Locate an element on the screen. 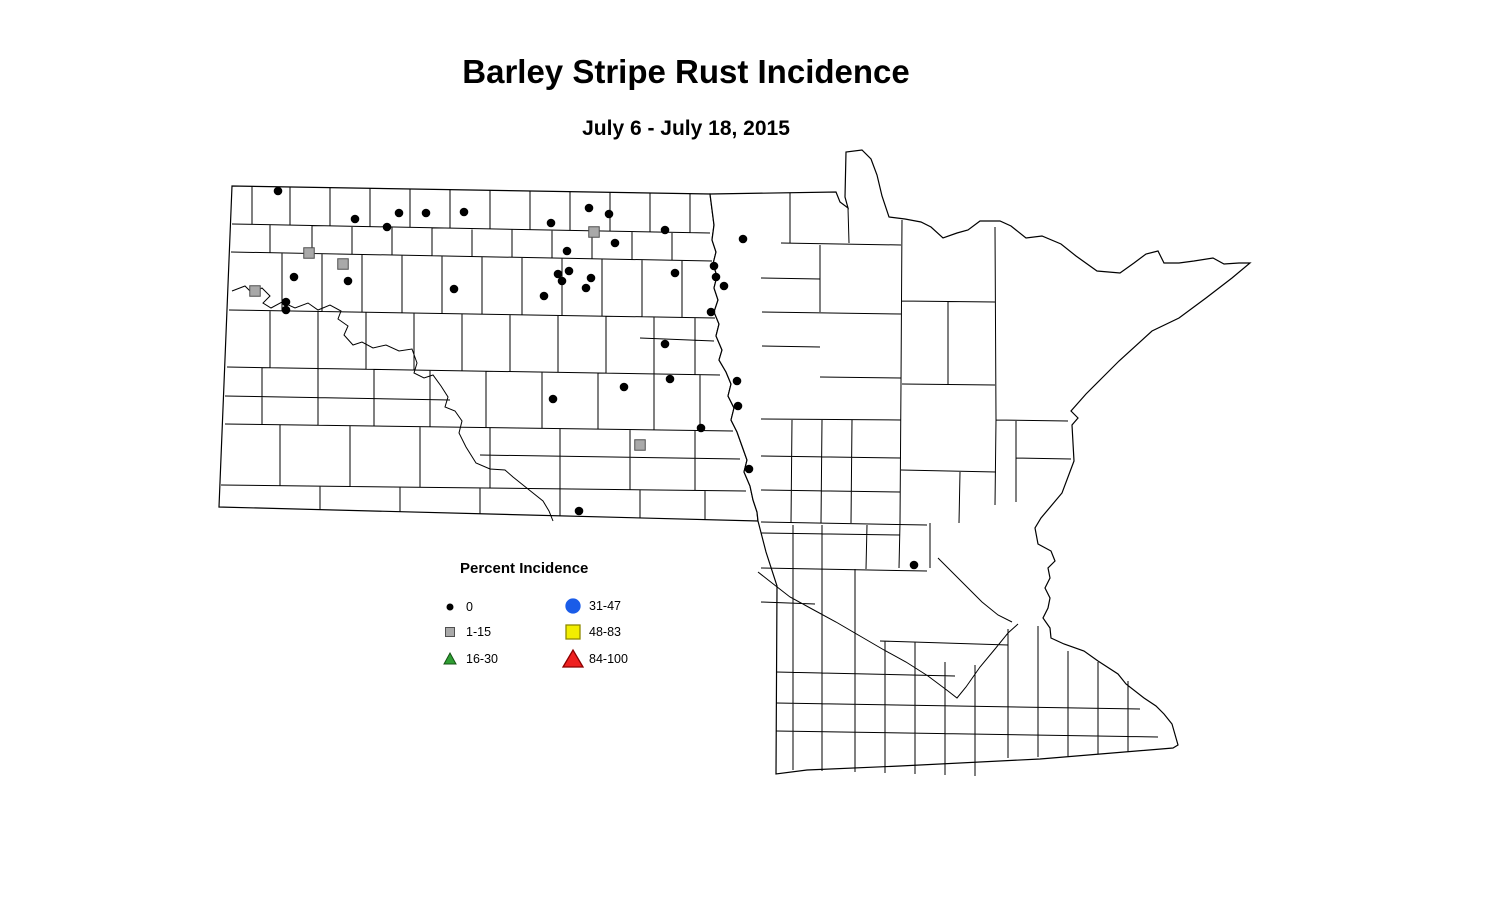 Image resolution: width=1503 pixels, height=900 pixels. legend-item-0: 0 is located at coordinates (455, 607).